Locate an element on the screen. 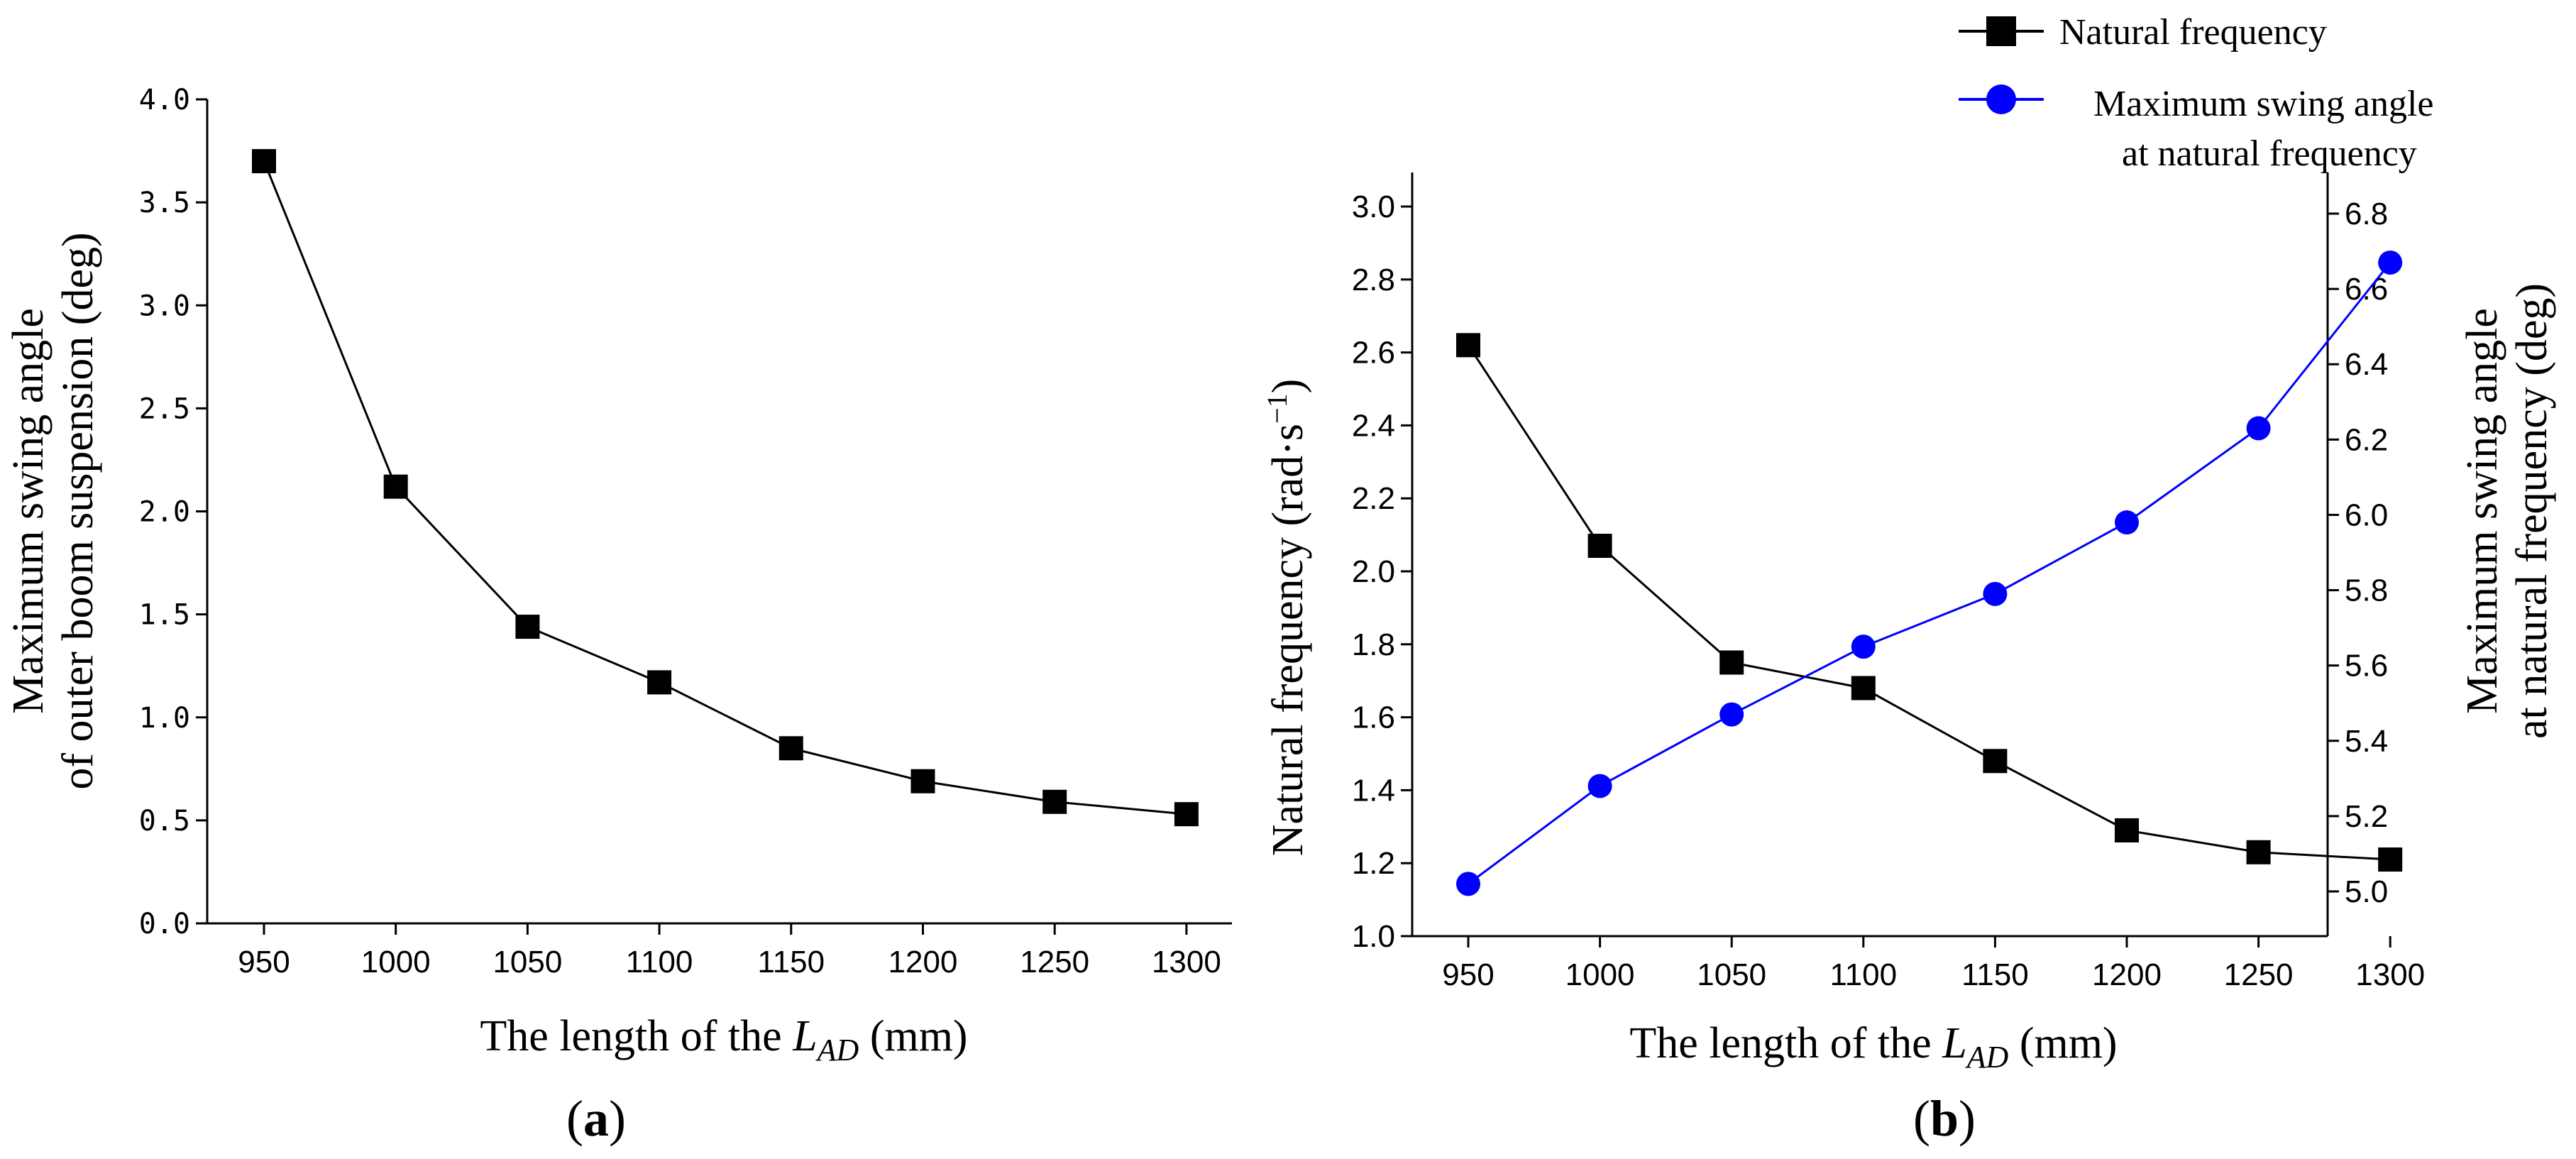 Image resolution: width=2576 pixels, height=1159 pixels. y-tick-label: 3.5 is located at coordinates (164, 203).